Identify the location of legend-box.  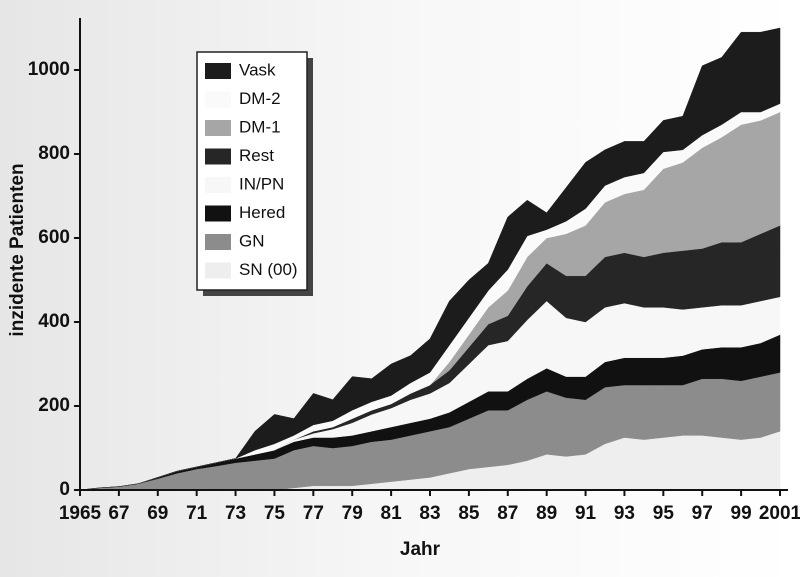
(252, 171).